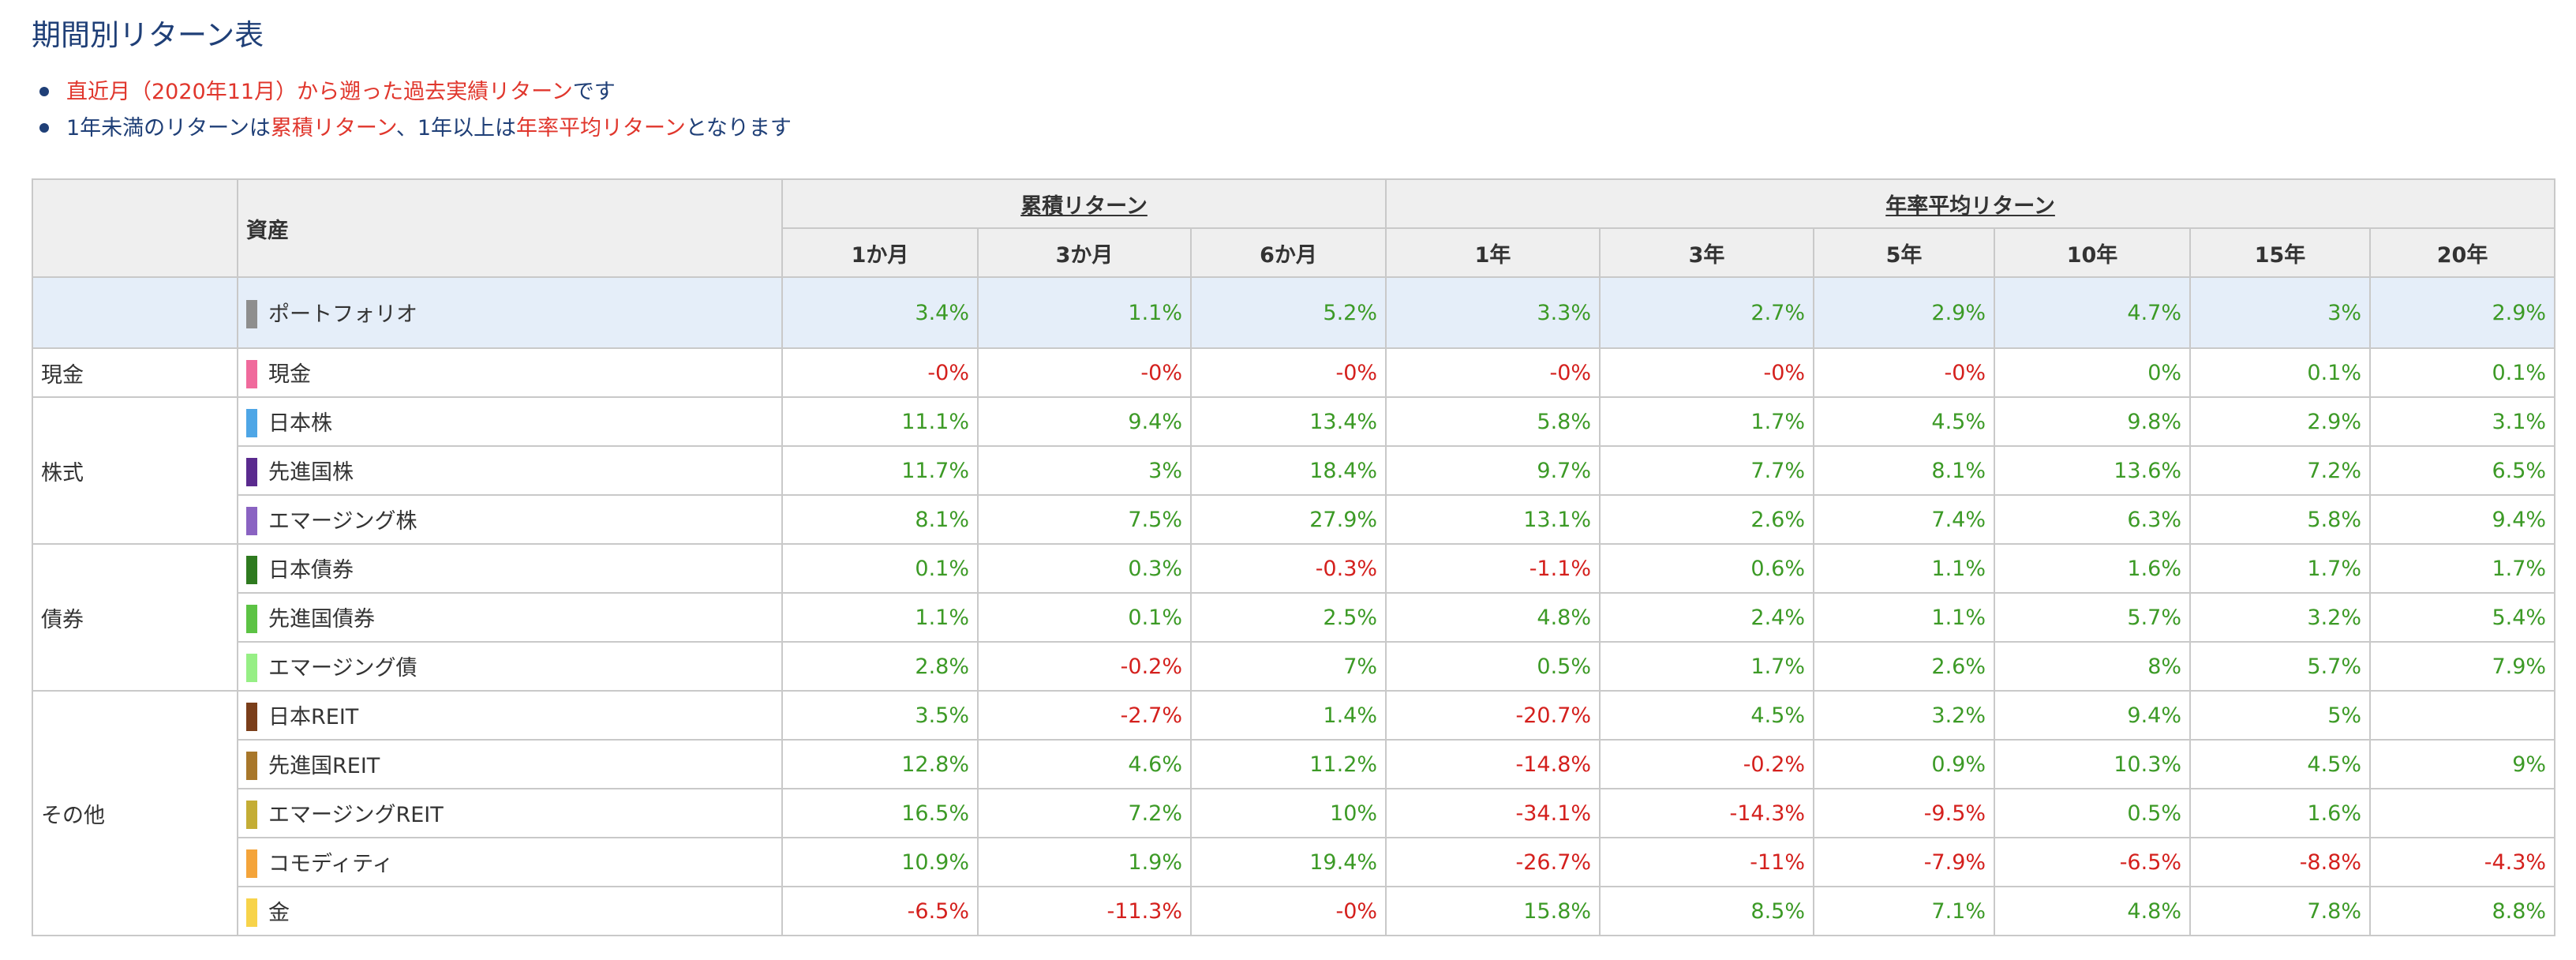  I want to click on return-value: 18.4%, so click(1288, 470).